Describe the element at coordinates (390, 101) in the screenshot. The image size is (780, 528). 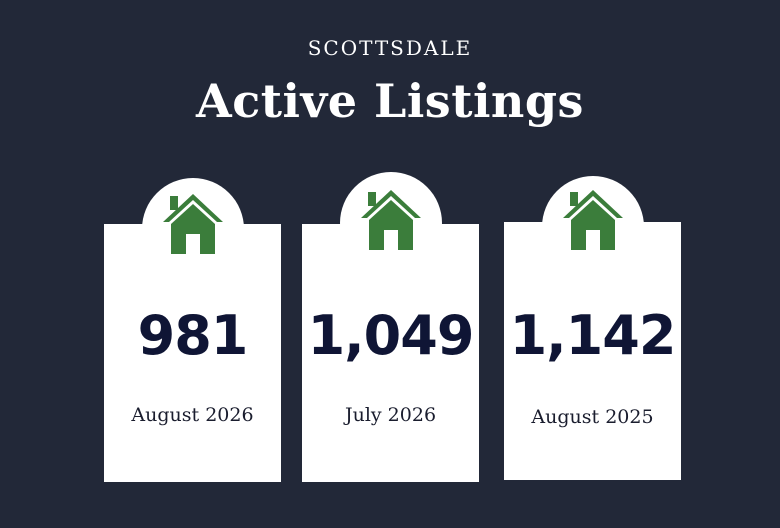
I see `page-title: Active Listings` at that location.